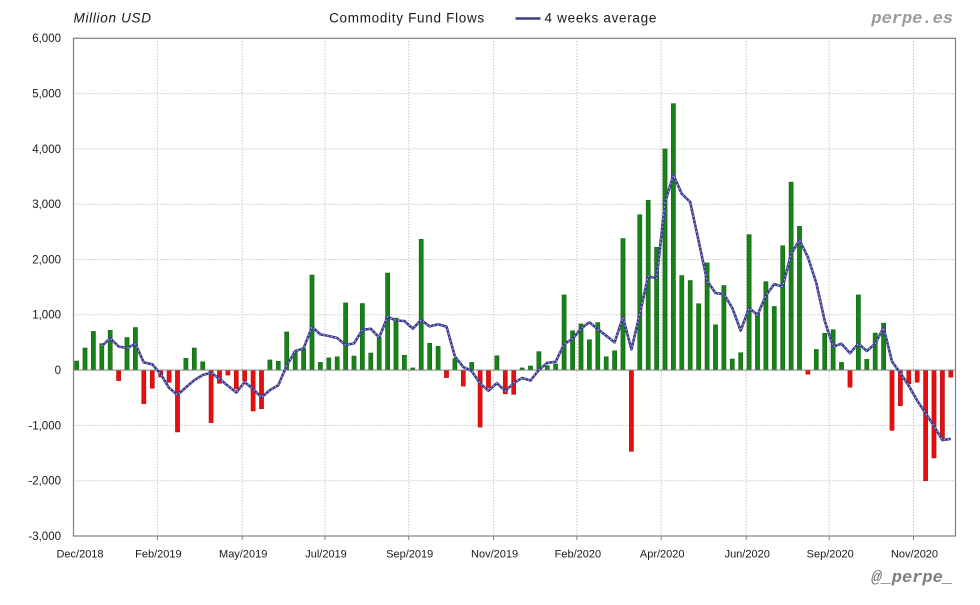  I want to click on svg-text: May/2019, so click(243, 555).